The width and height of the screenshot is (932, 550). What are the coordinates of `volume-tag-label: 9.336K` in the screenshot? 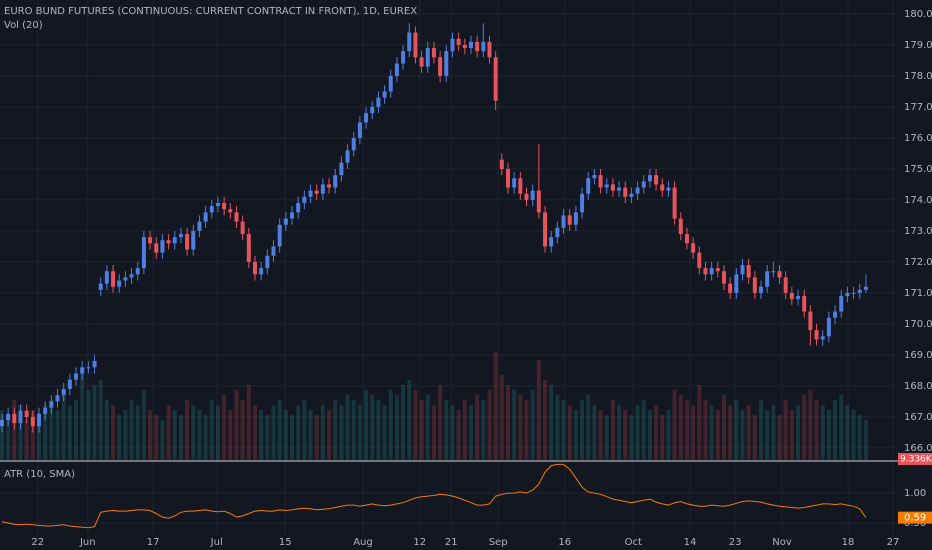 It's located at (916, 460).